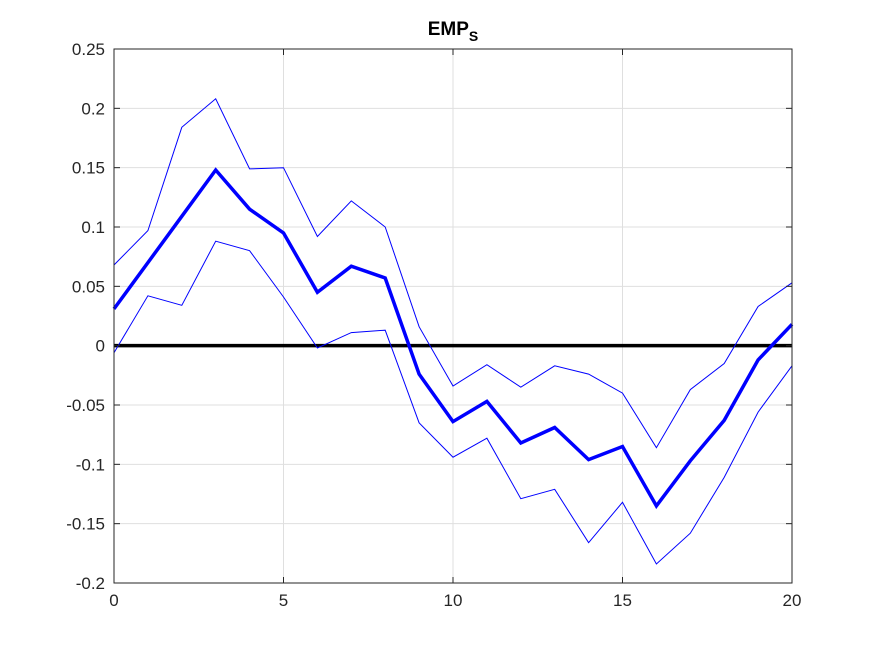 The width and height of the screenshot is (875, 656). Describe the element at coordinates (113, 600) in the screenshot. I see `x-tick-label-0: 0` at that location.